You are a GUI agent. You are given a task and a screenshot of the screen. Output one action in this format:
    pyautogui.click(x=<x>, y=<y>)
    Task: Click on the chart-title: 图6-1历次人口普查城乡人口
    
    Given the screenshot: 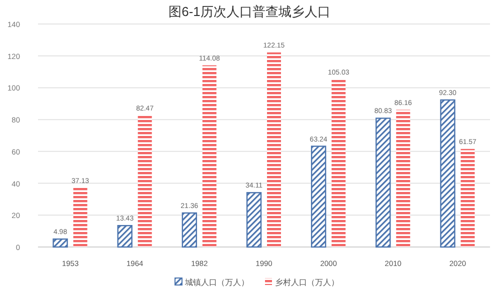 What is the action you would take?
    pyautogui.click(x=249, y=11)
    